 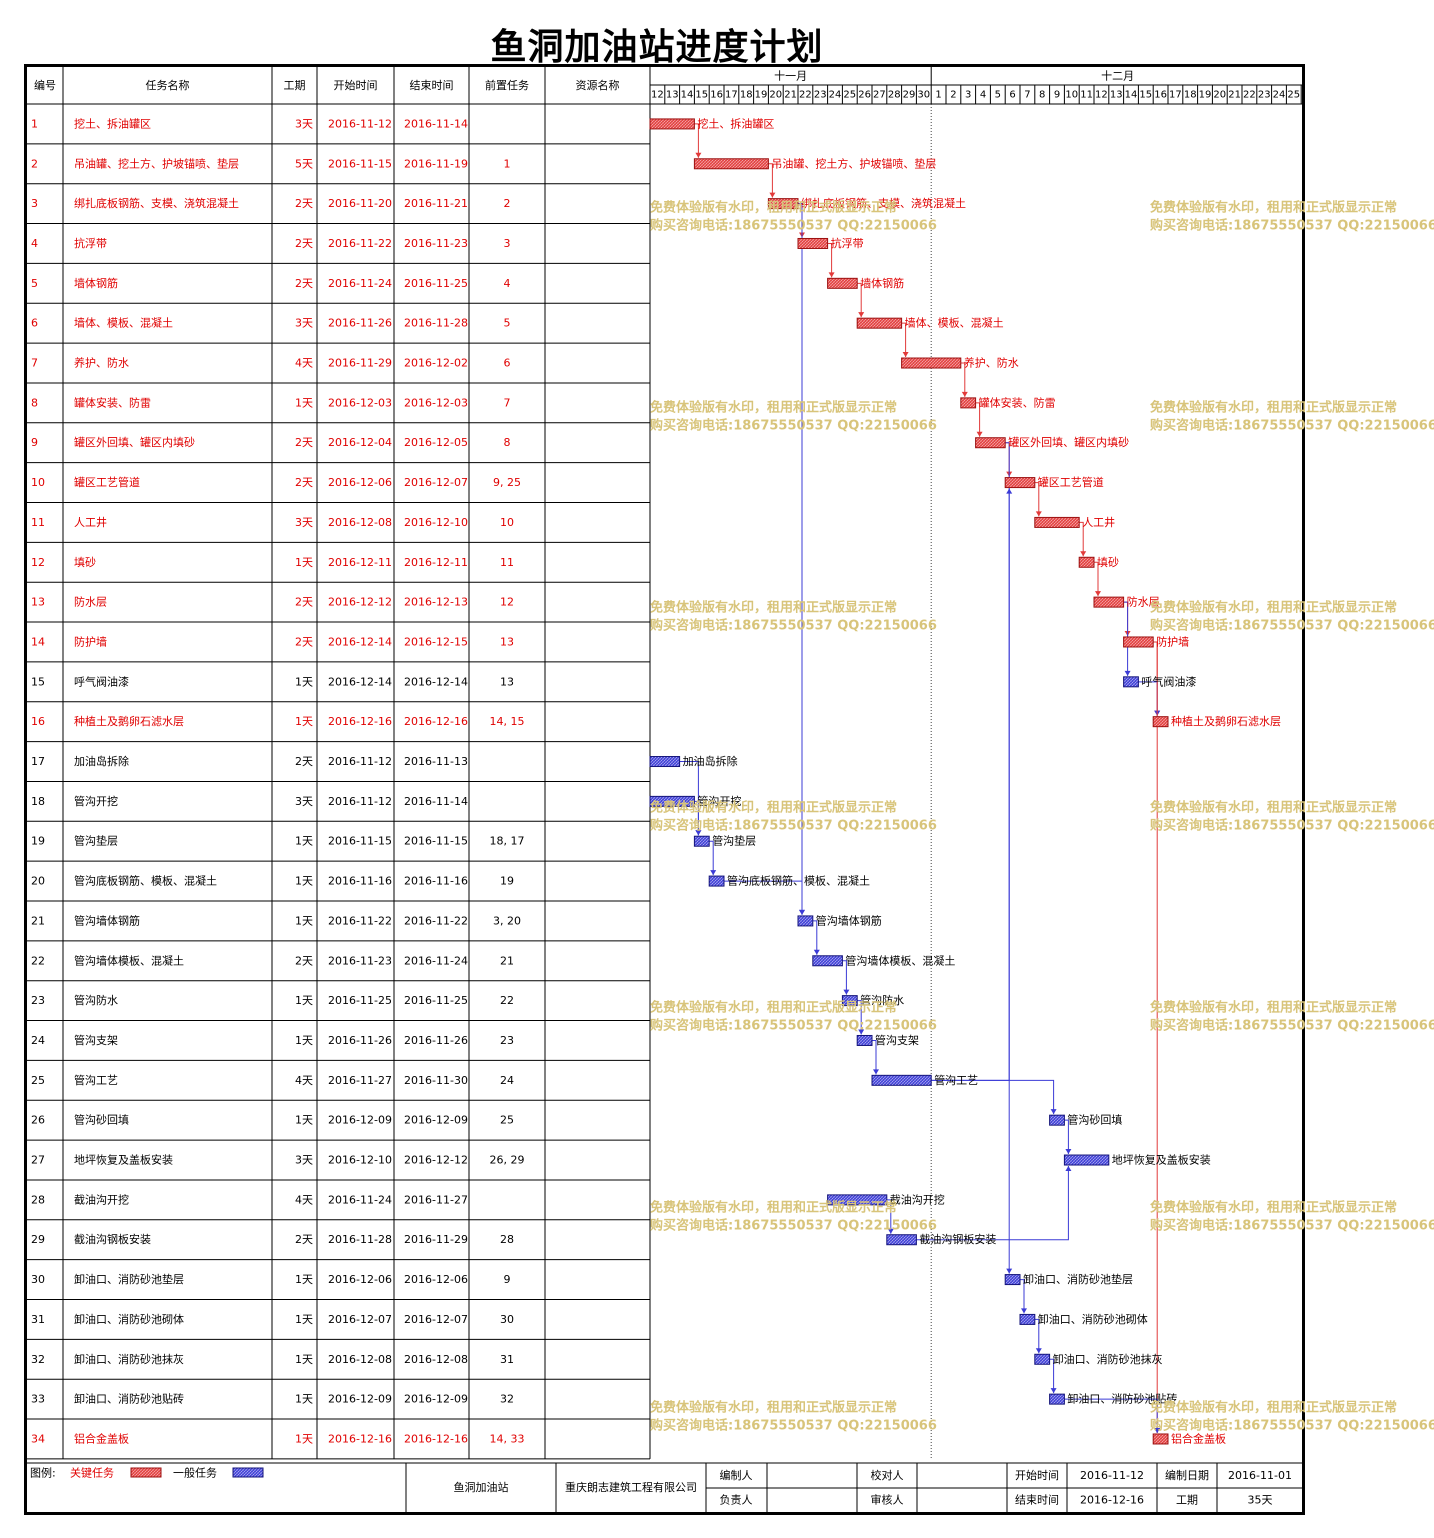 I want to click on task-id: 30, so click(x=38, y=1279).